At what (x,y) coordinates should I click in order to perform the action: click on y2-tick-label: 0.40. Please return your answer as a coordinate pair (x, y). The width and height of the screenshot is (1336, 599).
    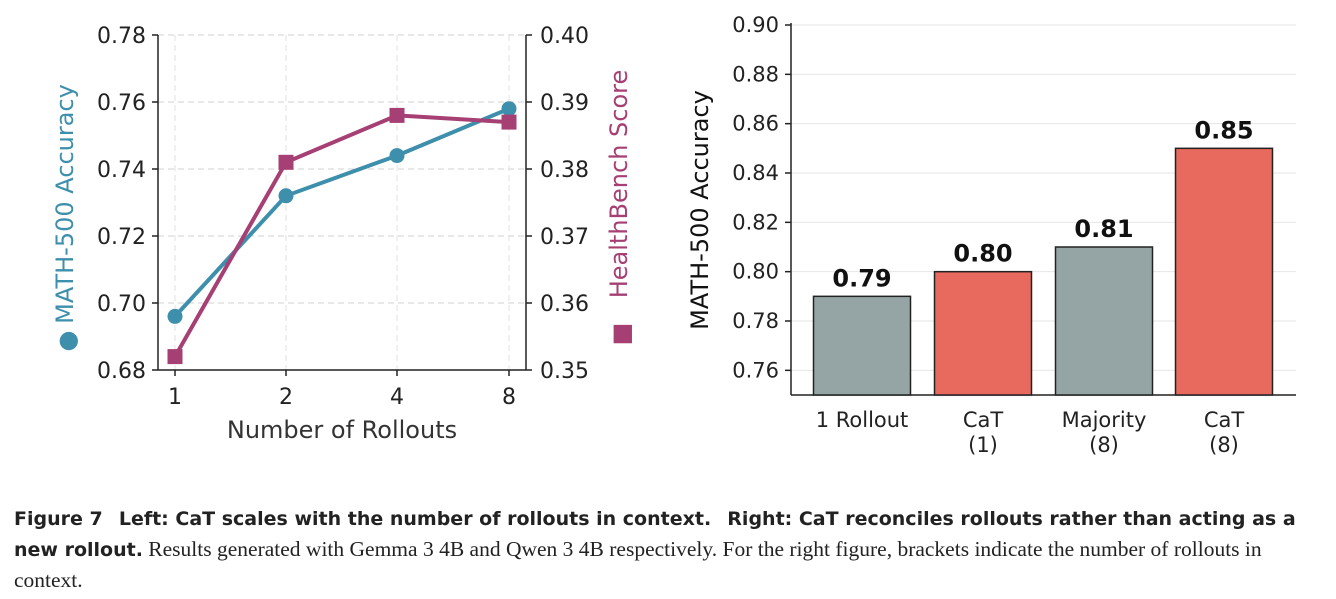
    Looking at the image, I should click on (564, 36).